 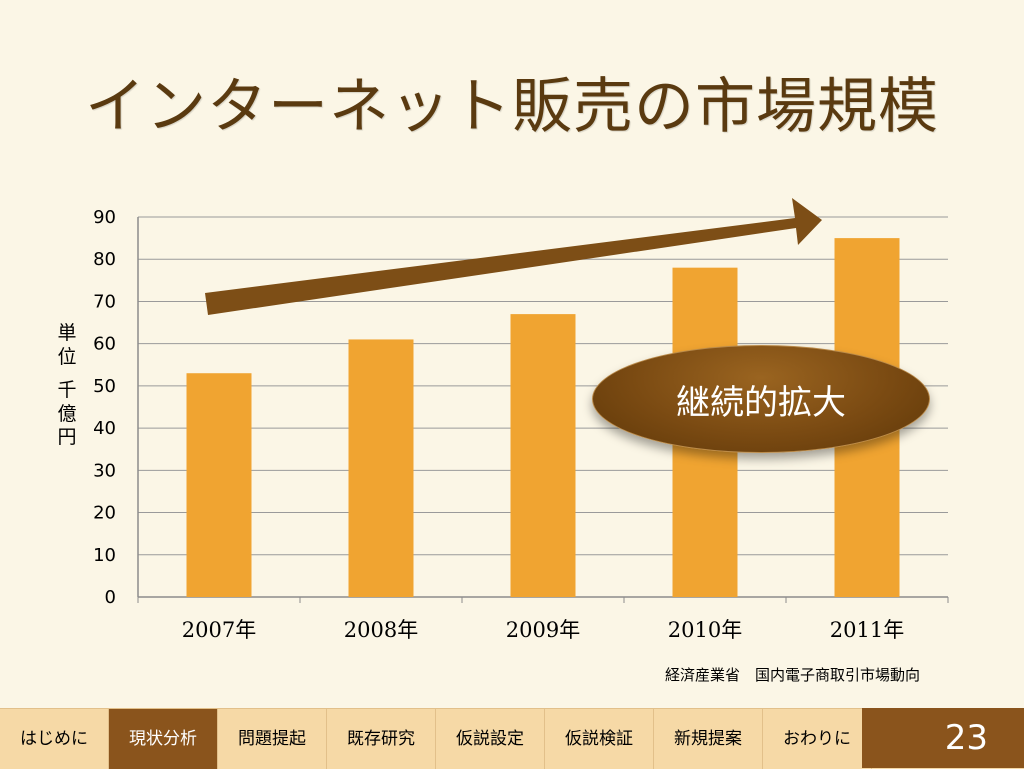 What do you see at coordinates (104, 470) in the screenshot?
I see `y-tick-label: 30` at bounding box center [104, 470].